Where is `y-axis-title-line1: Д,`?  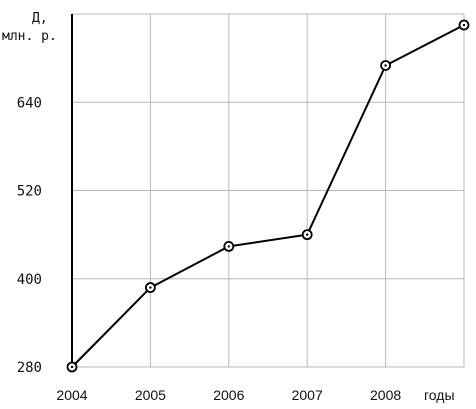 y-axis-title-line1: Д, is located at coordinates (40, 18).